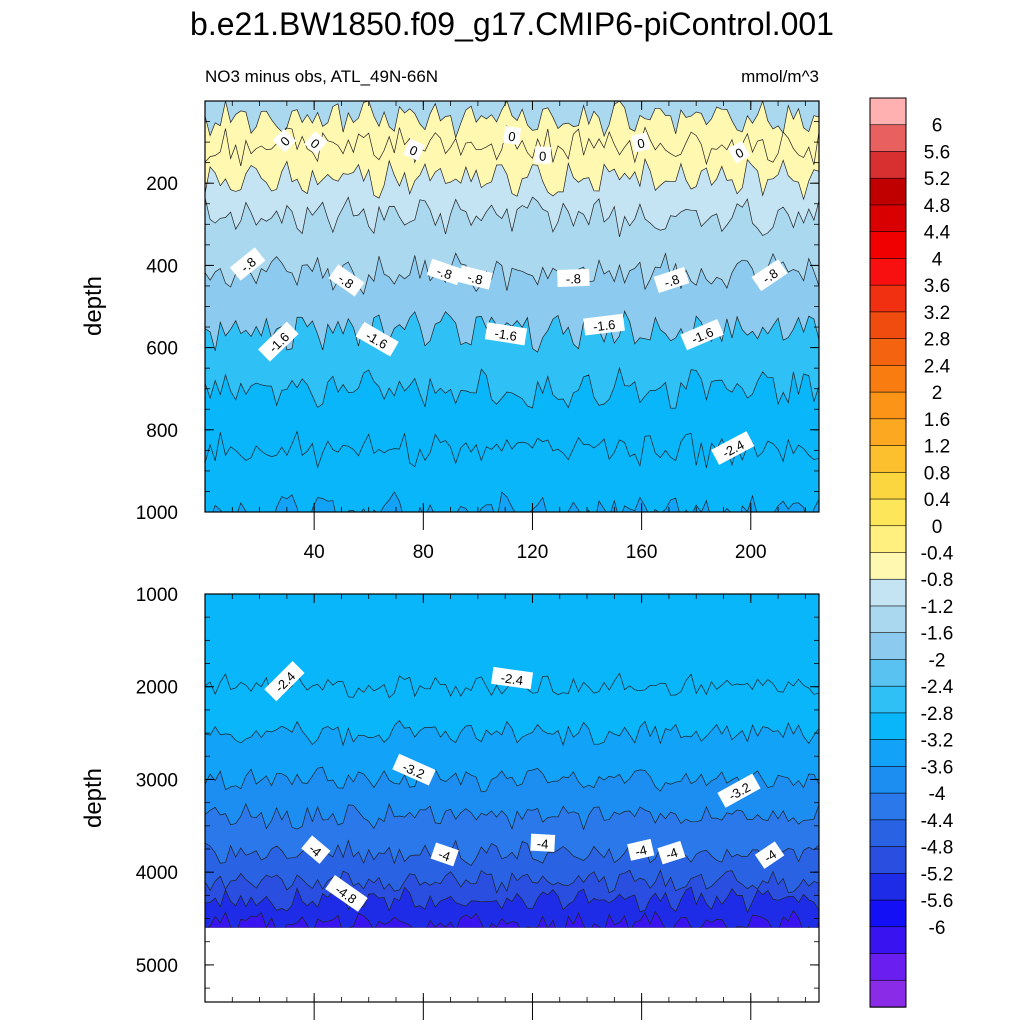  What do you see at coordinates (937, 393) in the screenshot?
I see `colorbar-label: 2` at bounding box center [937, 393].